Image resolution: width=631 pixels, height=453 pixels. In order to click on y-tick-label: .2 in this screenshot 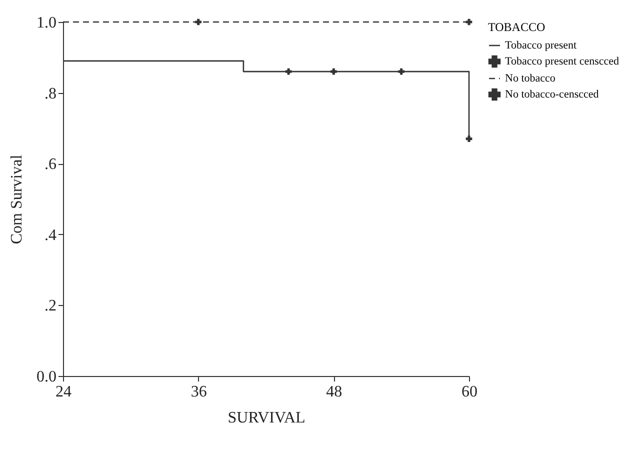, I will do `click(50, 306)`.